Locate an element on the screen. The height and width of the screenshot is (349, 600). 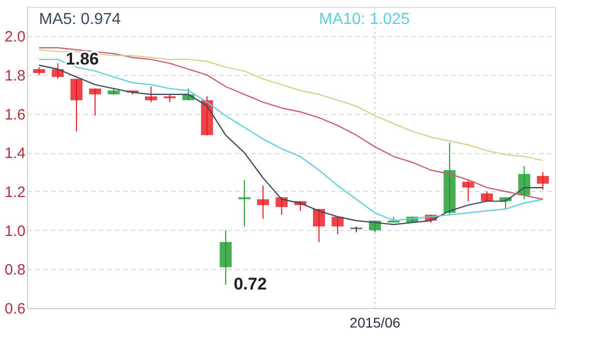
text: MA5: 0.974 is located at coordinates (80, 19).